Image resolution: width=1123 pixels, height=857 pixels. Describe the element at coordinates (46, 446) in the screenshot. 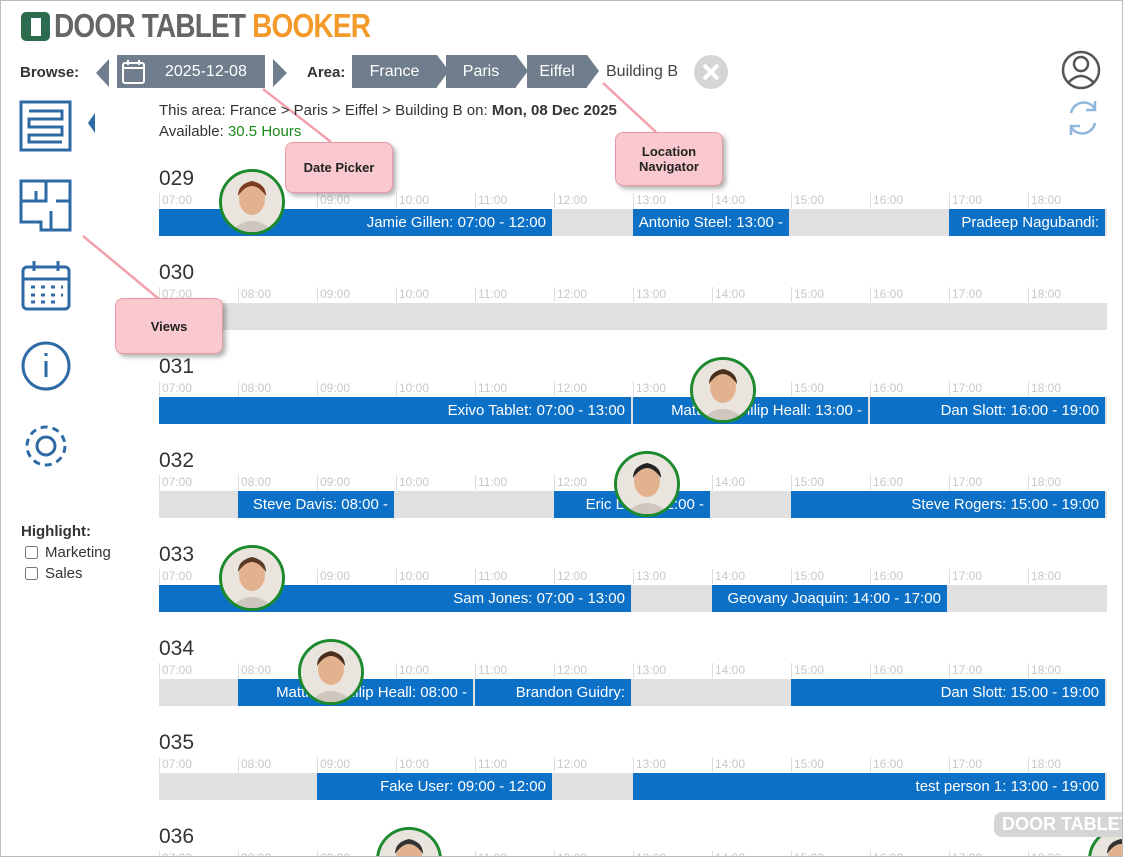

I see `settings` at that location.